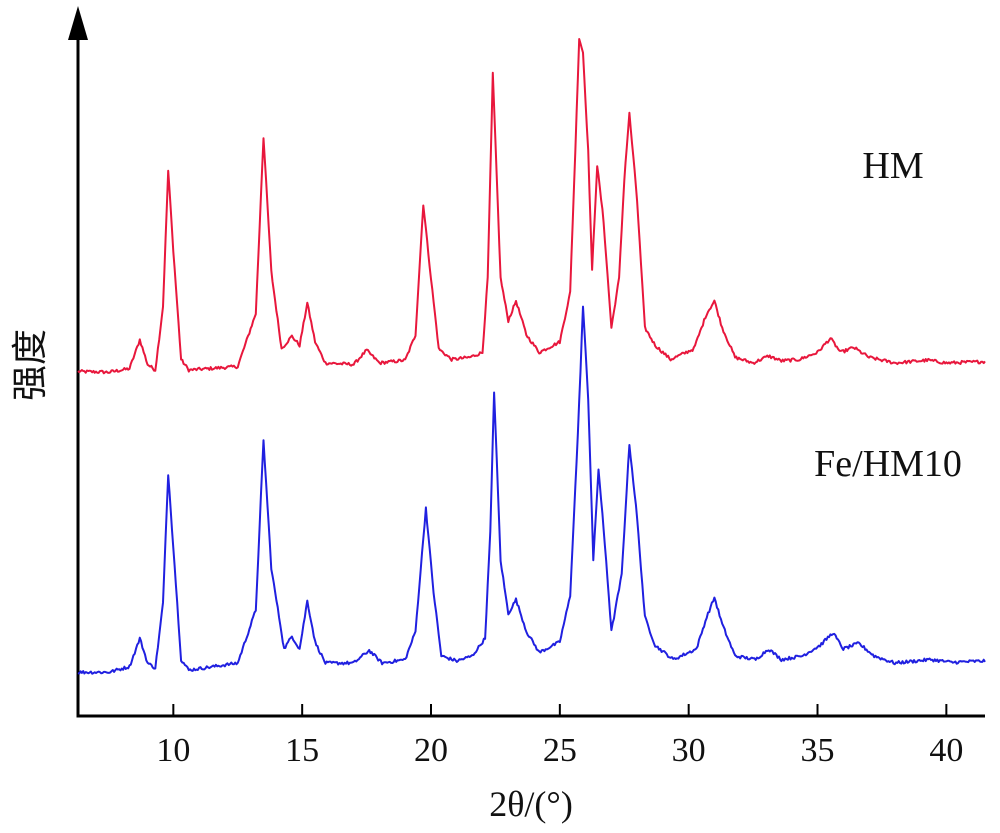  What do you see at coordinates (818, 750) in the screenshot?
I see `x-tick-label-35: 35` at bounding box center [818, 750].